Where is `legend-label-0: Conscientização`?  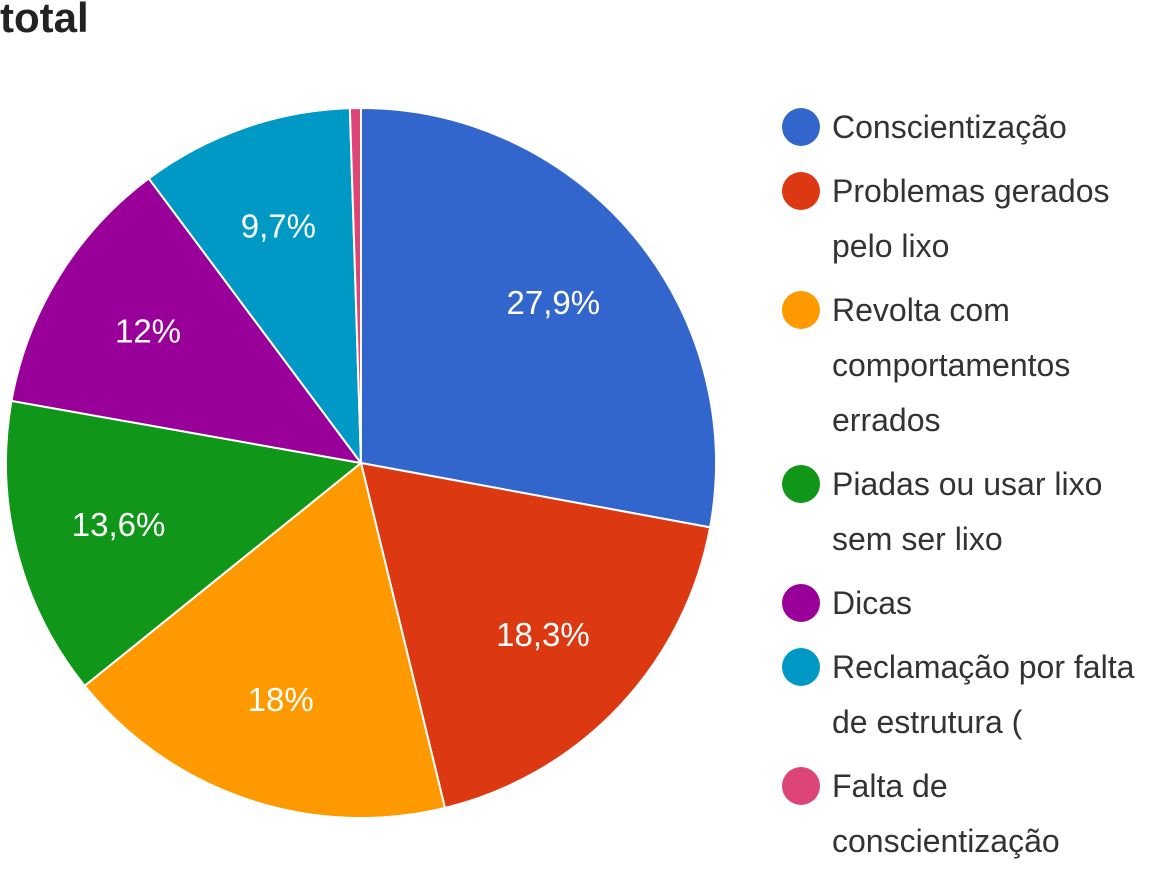
legend-label-0: Conscientização is located at coordinates (949, 127).